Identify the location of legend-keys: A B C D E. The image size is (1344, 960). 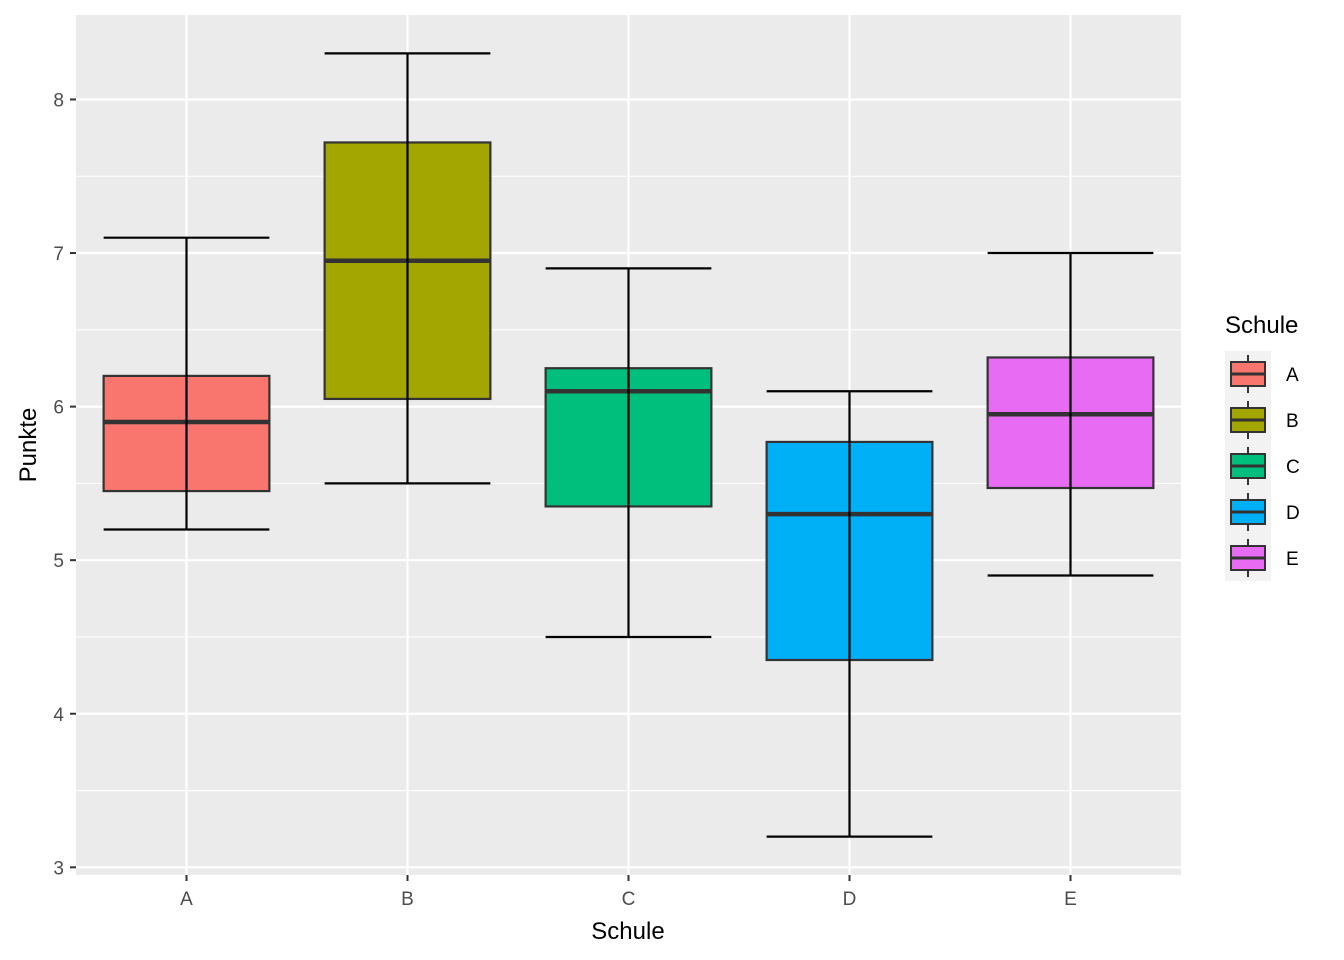
(1262, 466).